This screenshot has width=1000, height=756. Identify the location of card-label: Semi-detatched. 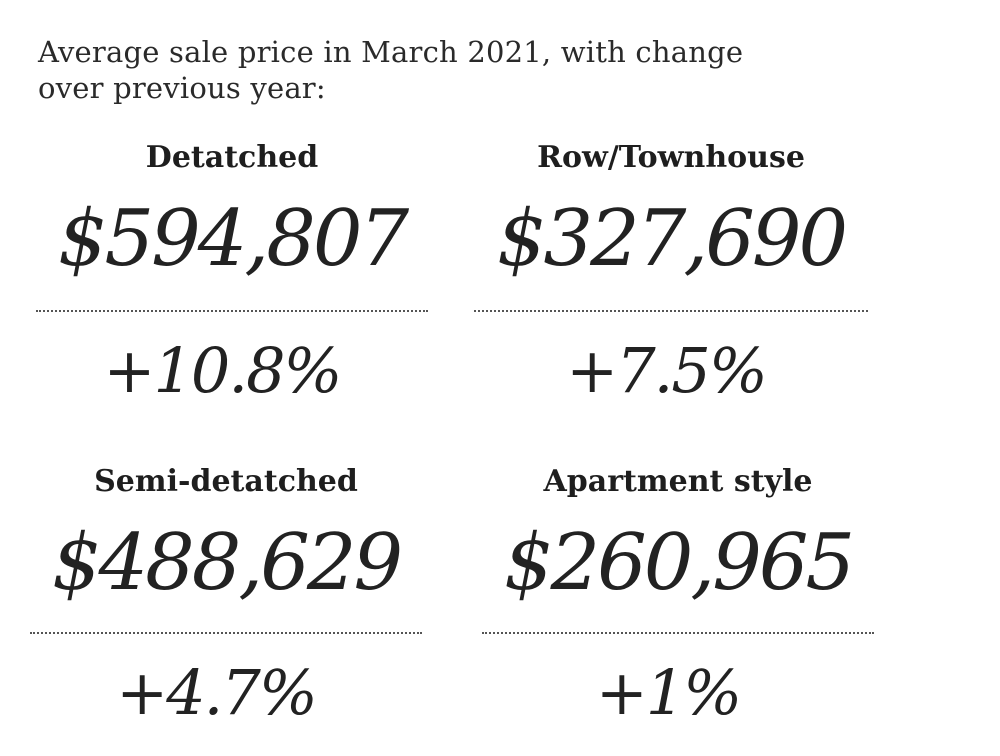
(226, 481).